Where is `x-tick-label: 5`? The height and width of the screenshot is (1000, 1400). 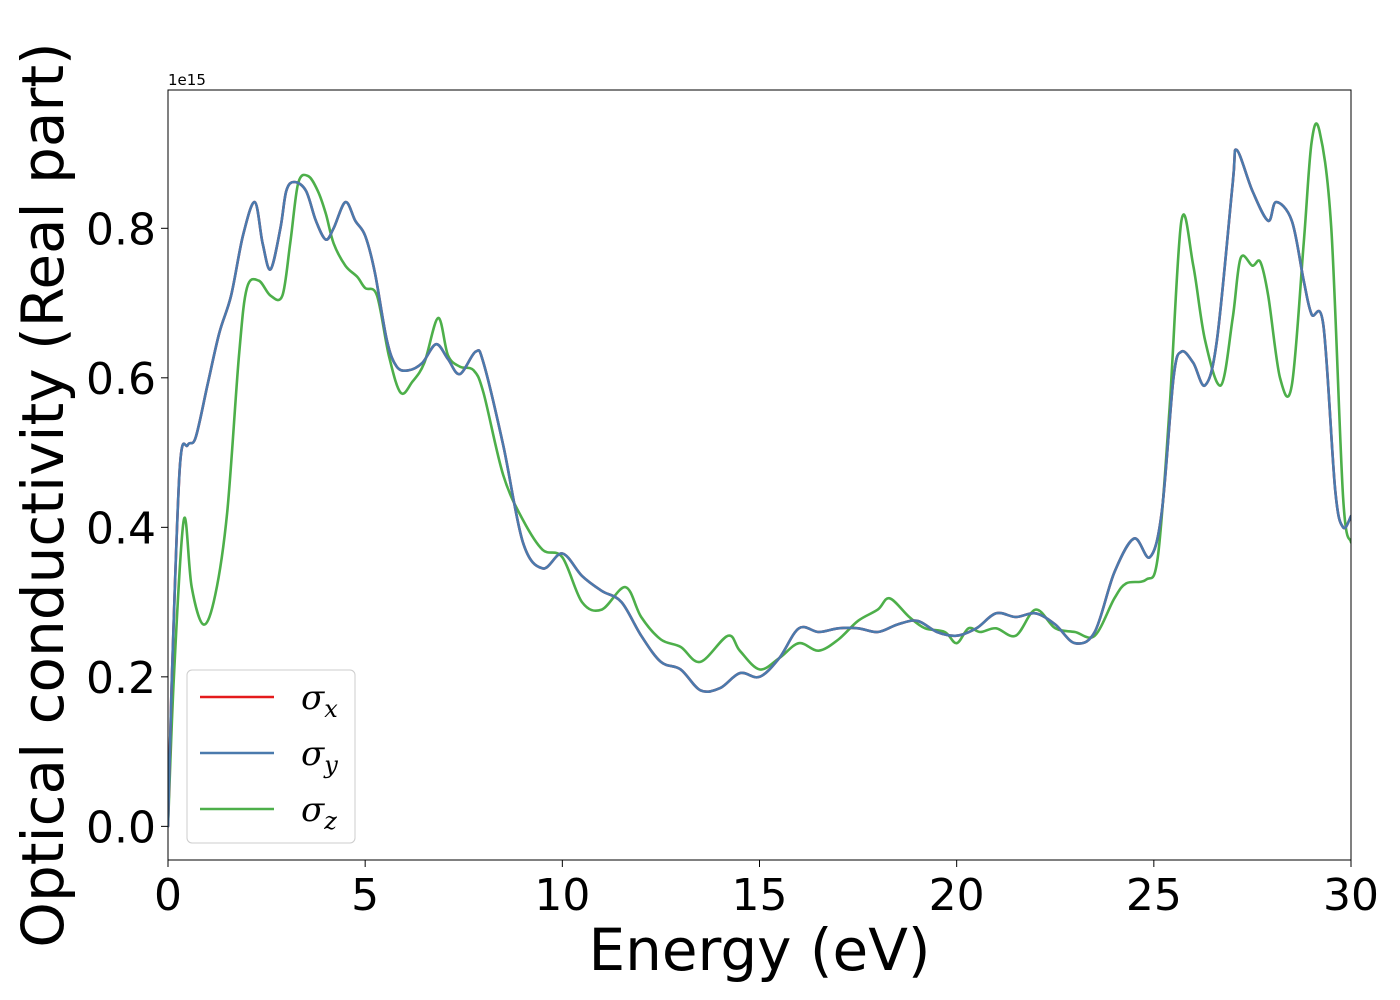 x-tick-label: 5 is located at coordinates (365, 895).